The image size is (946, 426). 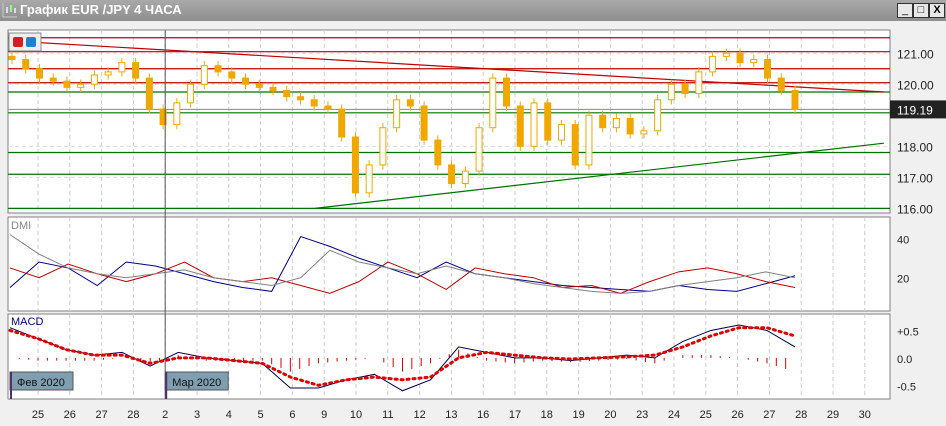 What do you see at coordinates (515, 415) in the screenshot?
I see `date-tick: 17` at bounding box center [515, 415].